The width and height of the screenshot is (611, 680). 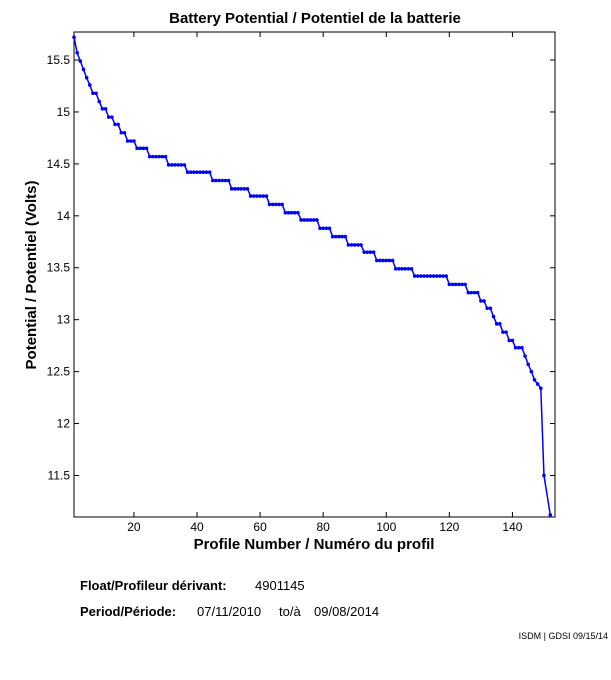 I want to click on y-tick-label: 14, so click(x=64, y=216).